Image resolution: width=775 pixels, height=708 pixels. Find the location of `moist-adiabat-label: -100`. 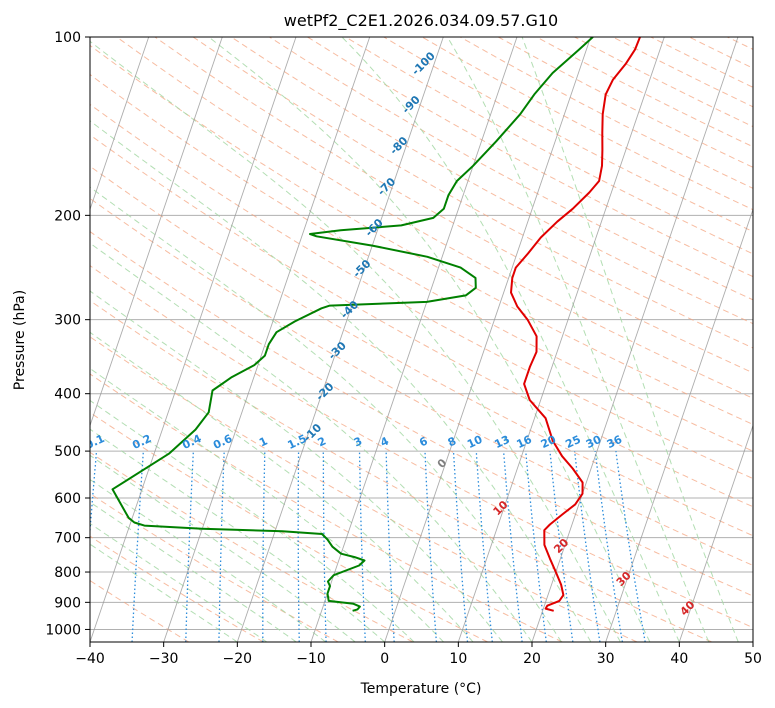

moist-adiabat-label: -100 is located at coordinates (423, 63).